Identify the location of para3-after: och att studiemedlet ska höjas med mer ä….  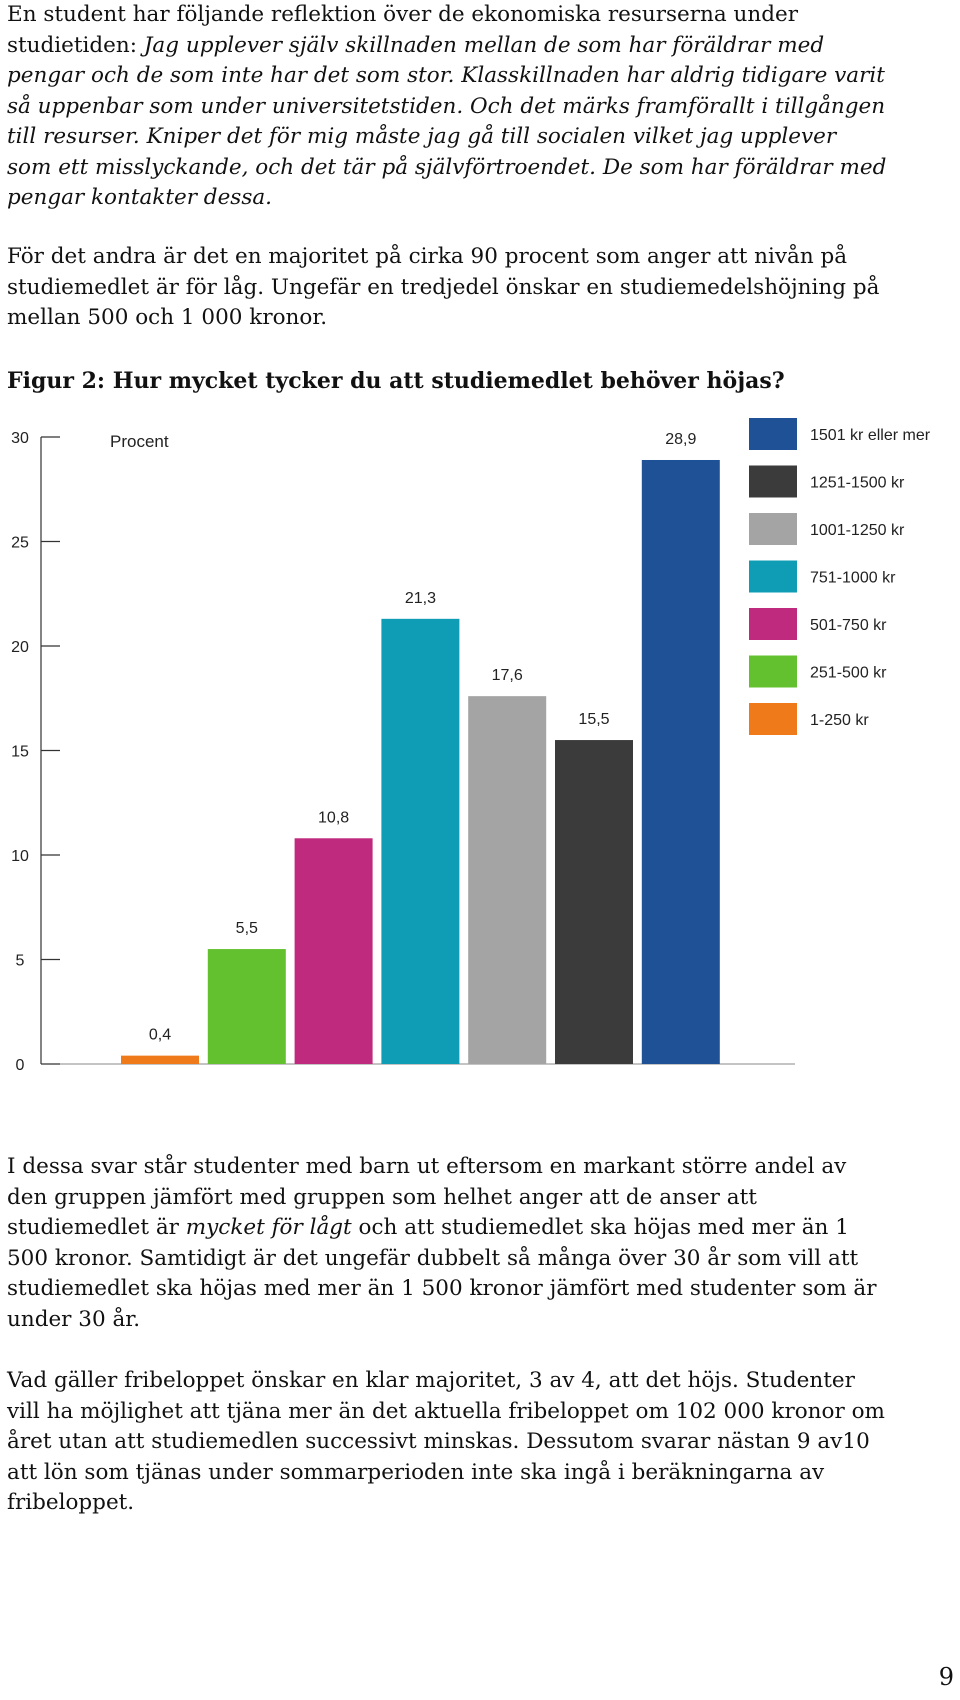
(442, 1273).